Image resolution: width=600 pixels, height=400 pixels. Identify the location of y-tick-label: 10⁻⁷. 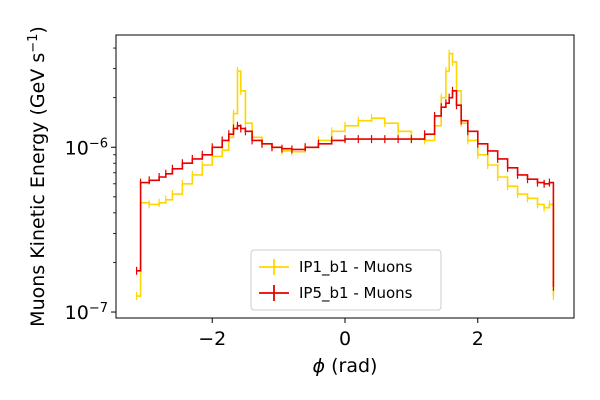
(86, 313).